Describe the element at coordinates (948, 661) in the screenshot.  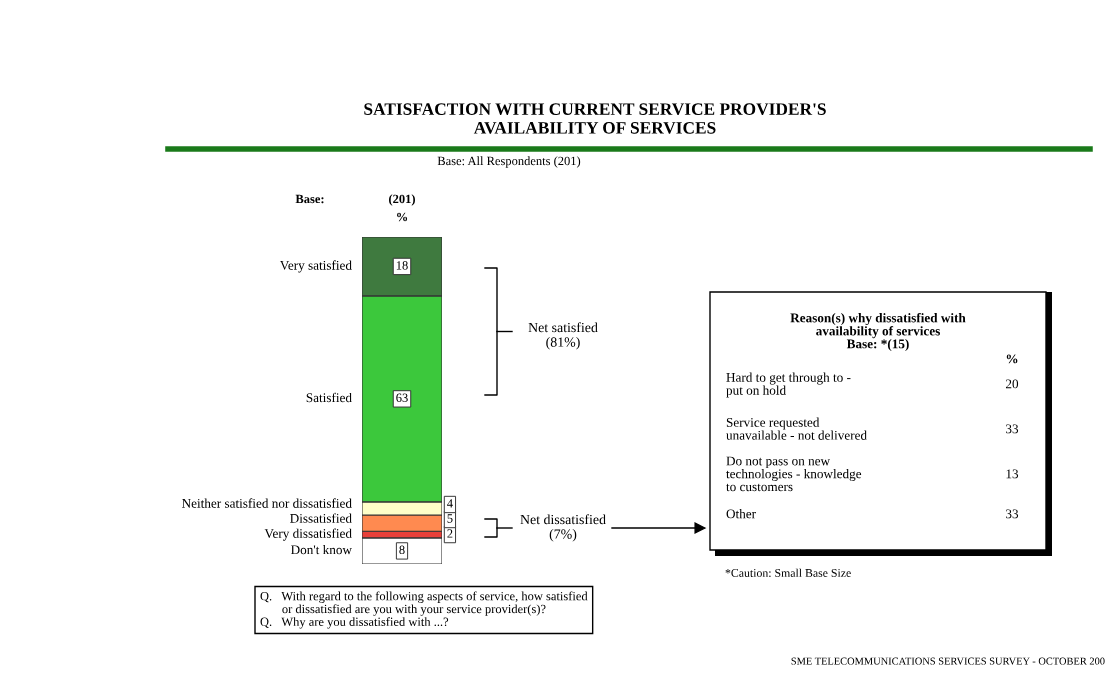
I see `text: SME TELECOMMUNICATIONS SERVICES SURVEY - OCTOBER 200` at that location.